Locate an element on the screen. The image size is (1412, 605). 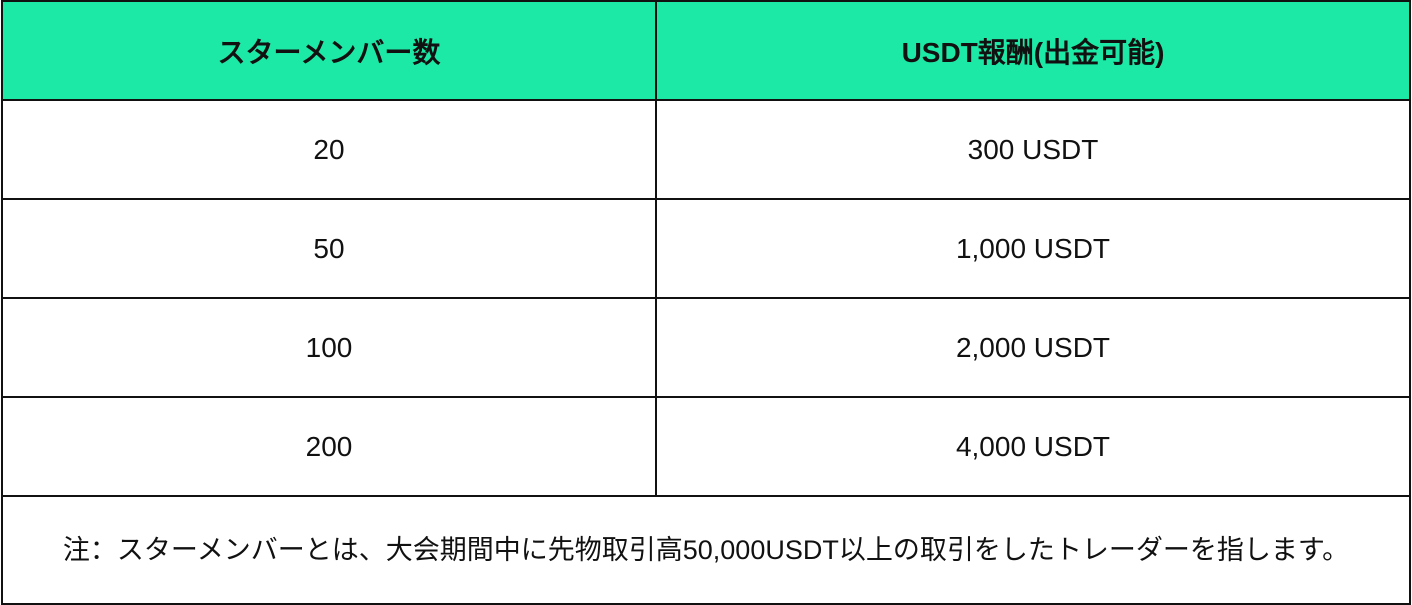
header-star-members: スターメンバー数 is located at coordinates (329, 50).